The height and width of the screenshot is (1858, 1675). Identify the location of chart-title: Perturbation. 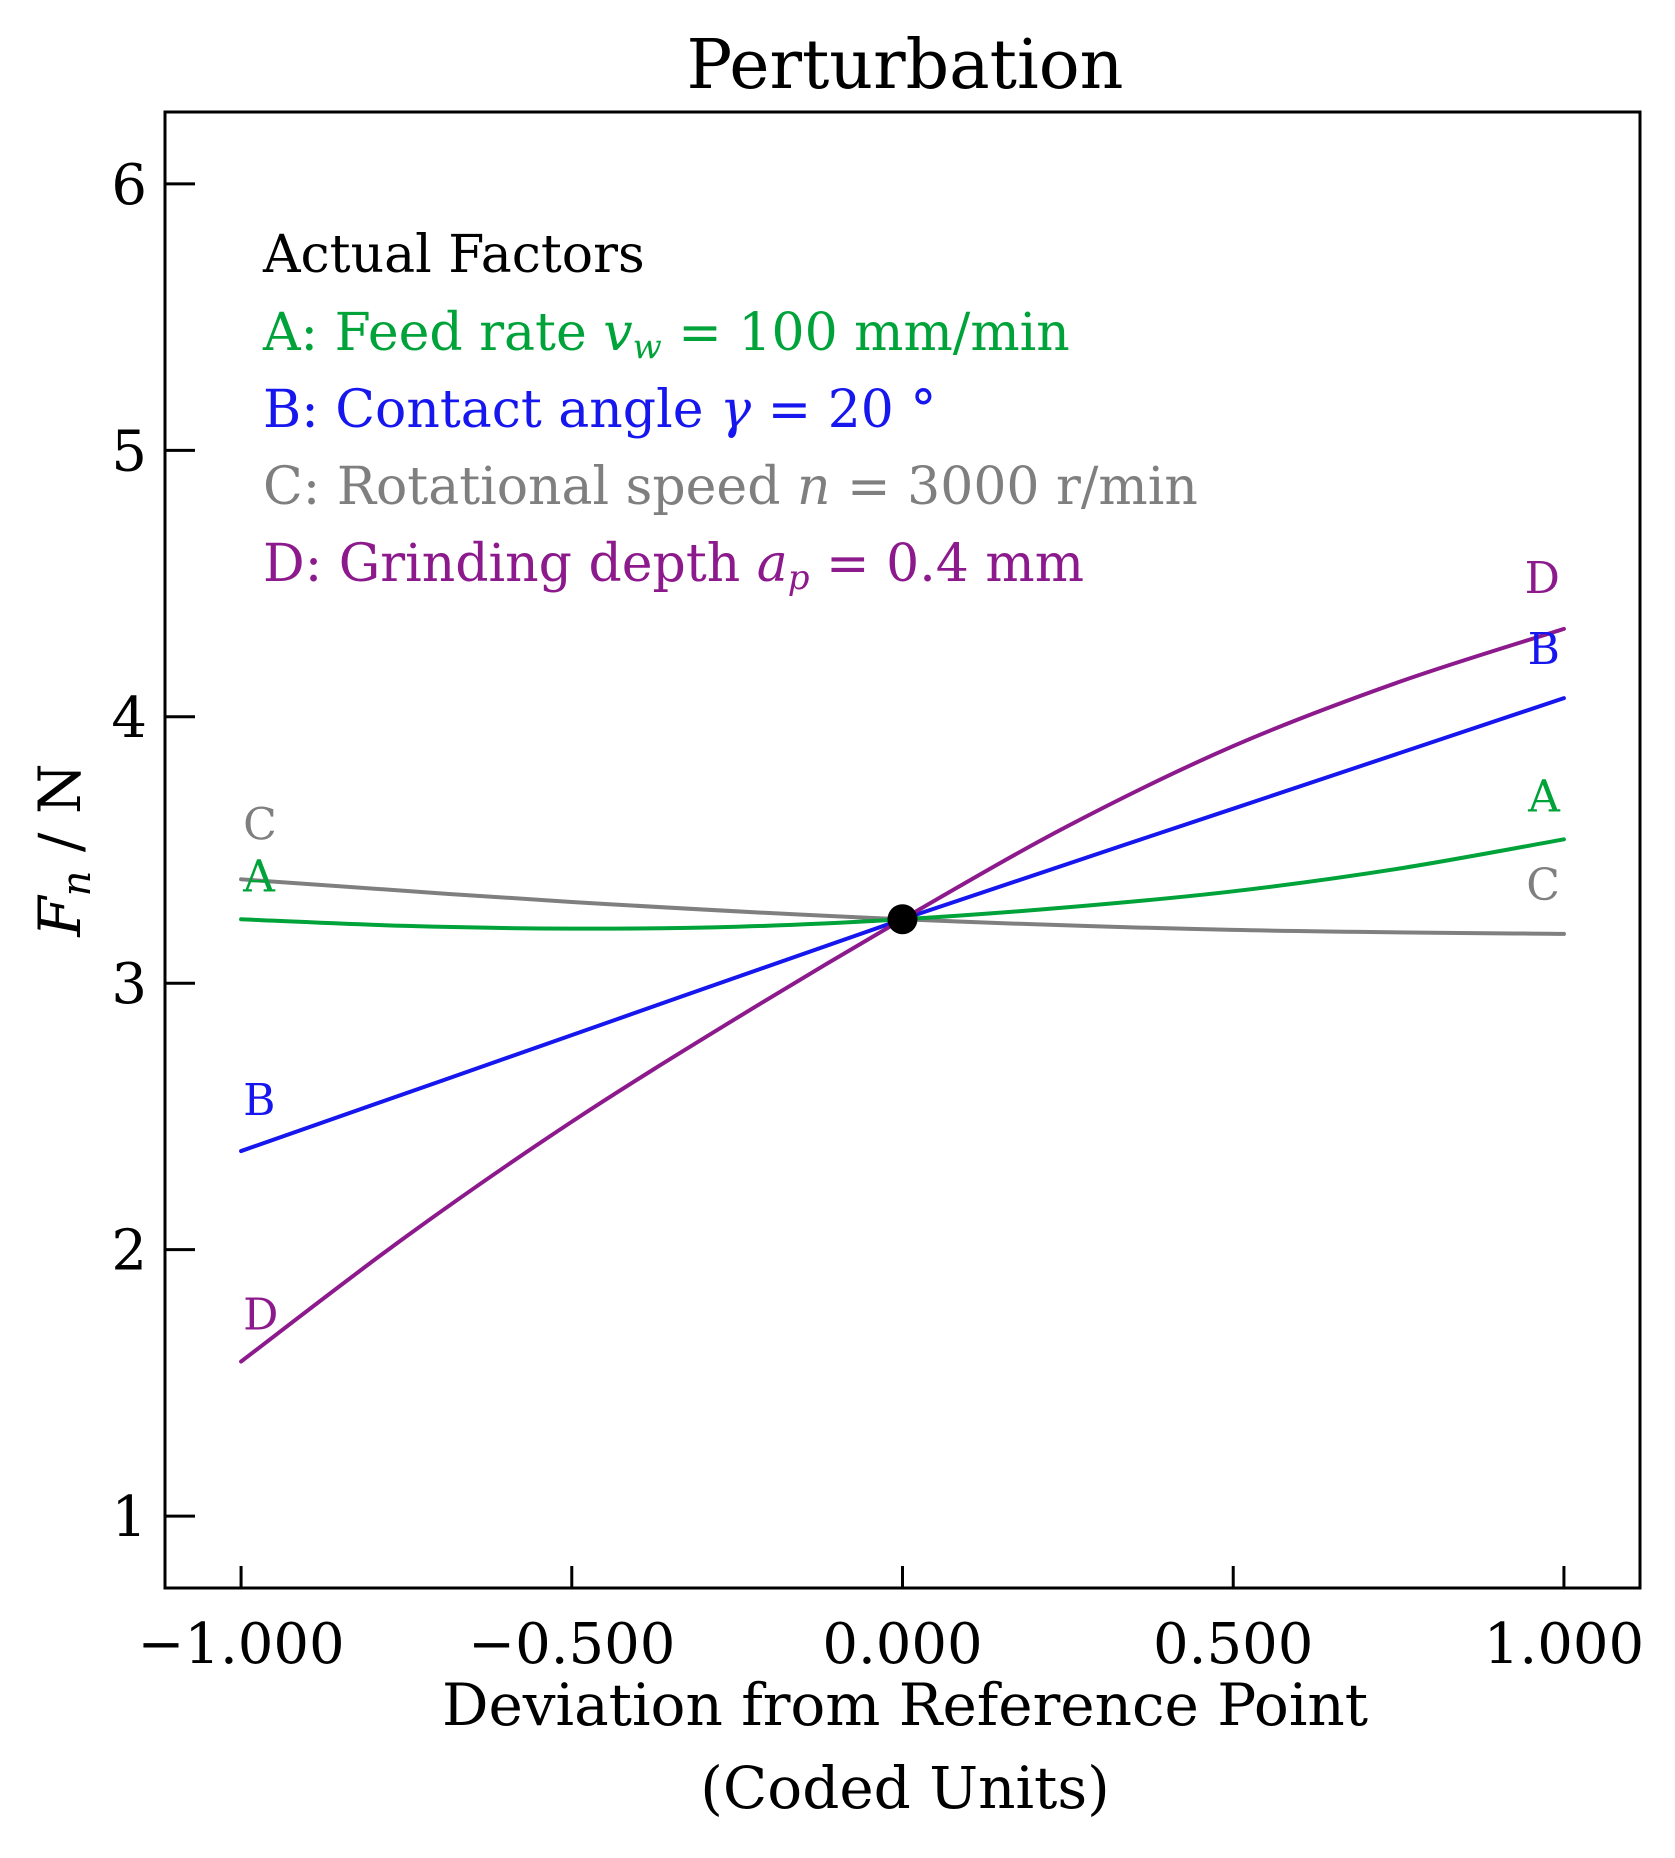
(905, 65).